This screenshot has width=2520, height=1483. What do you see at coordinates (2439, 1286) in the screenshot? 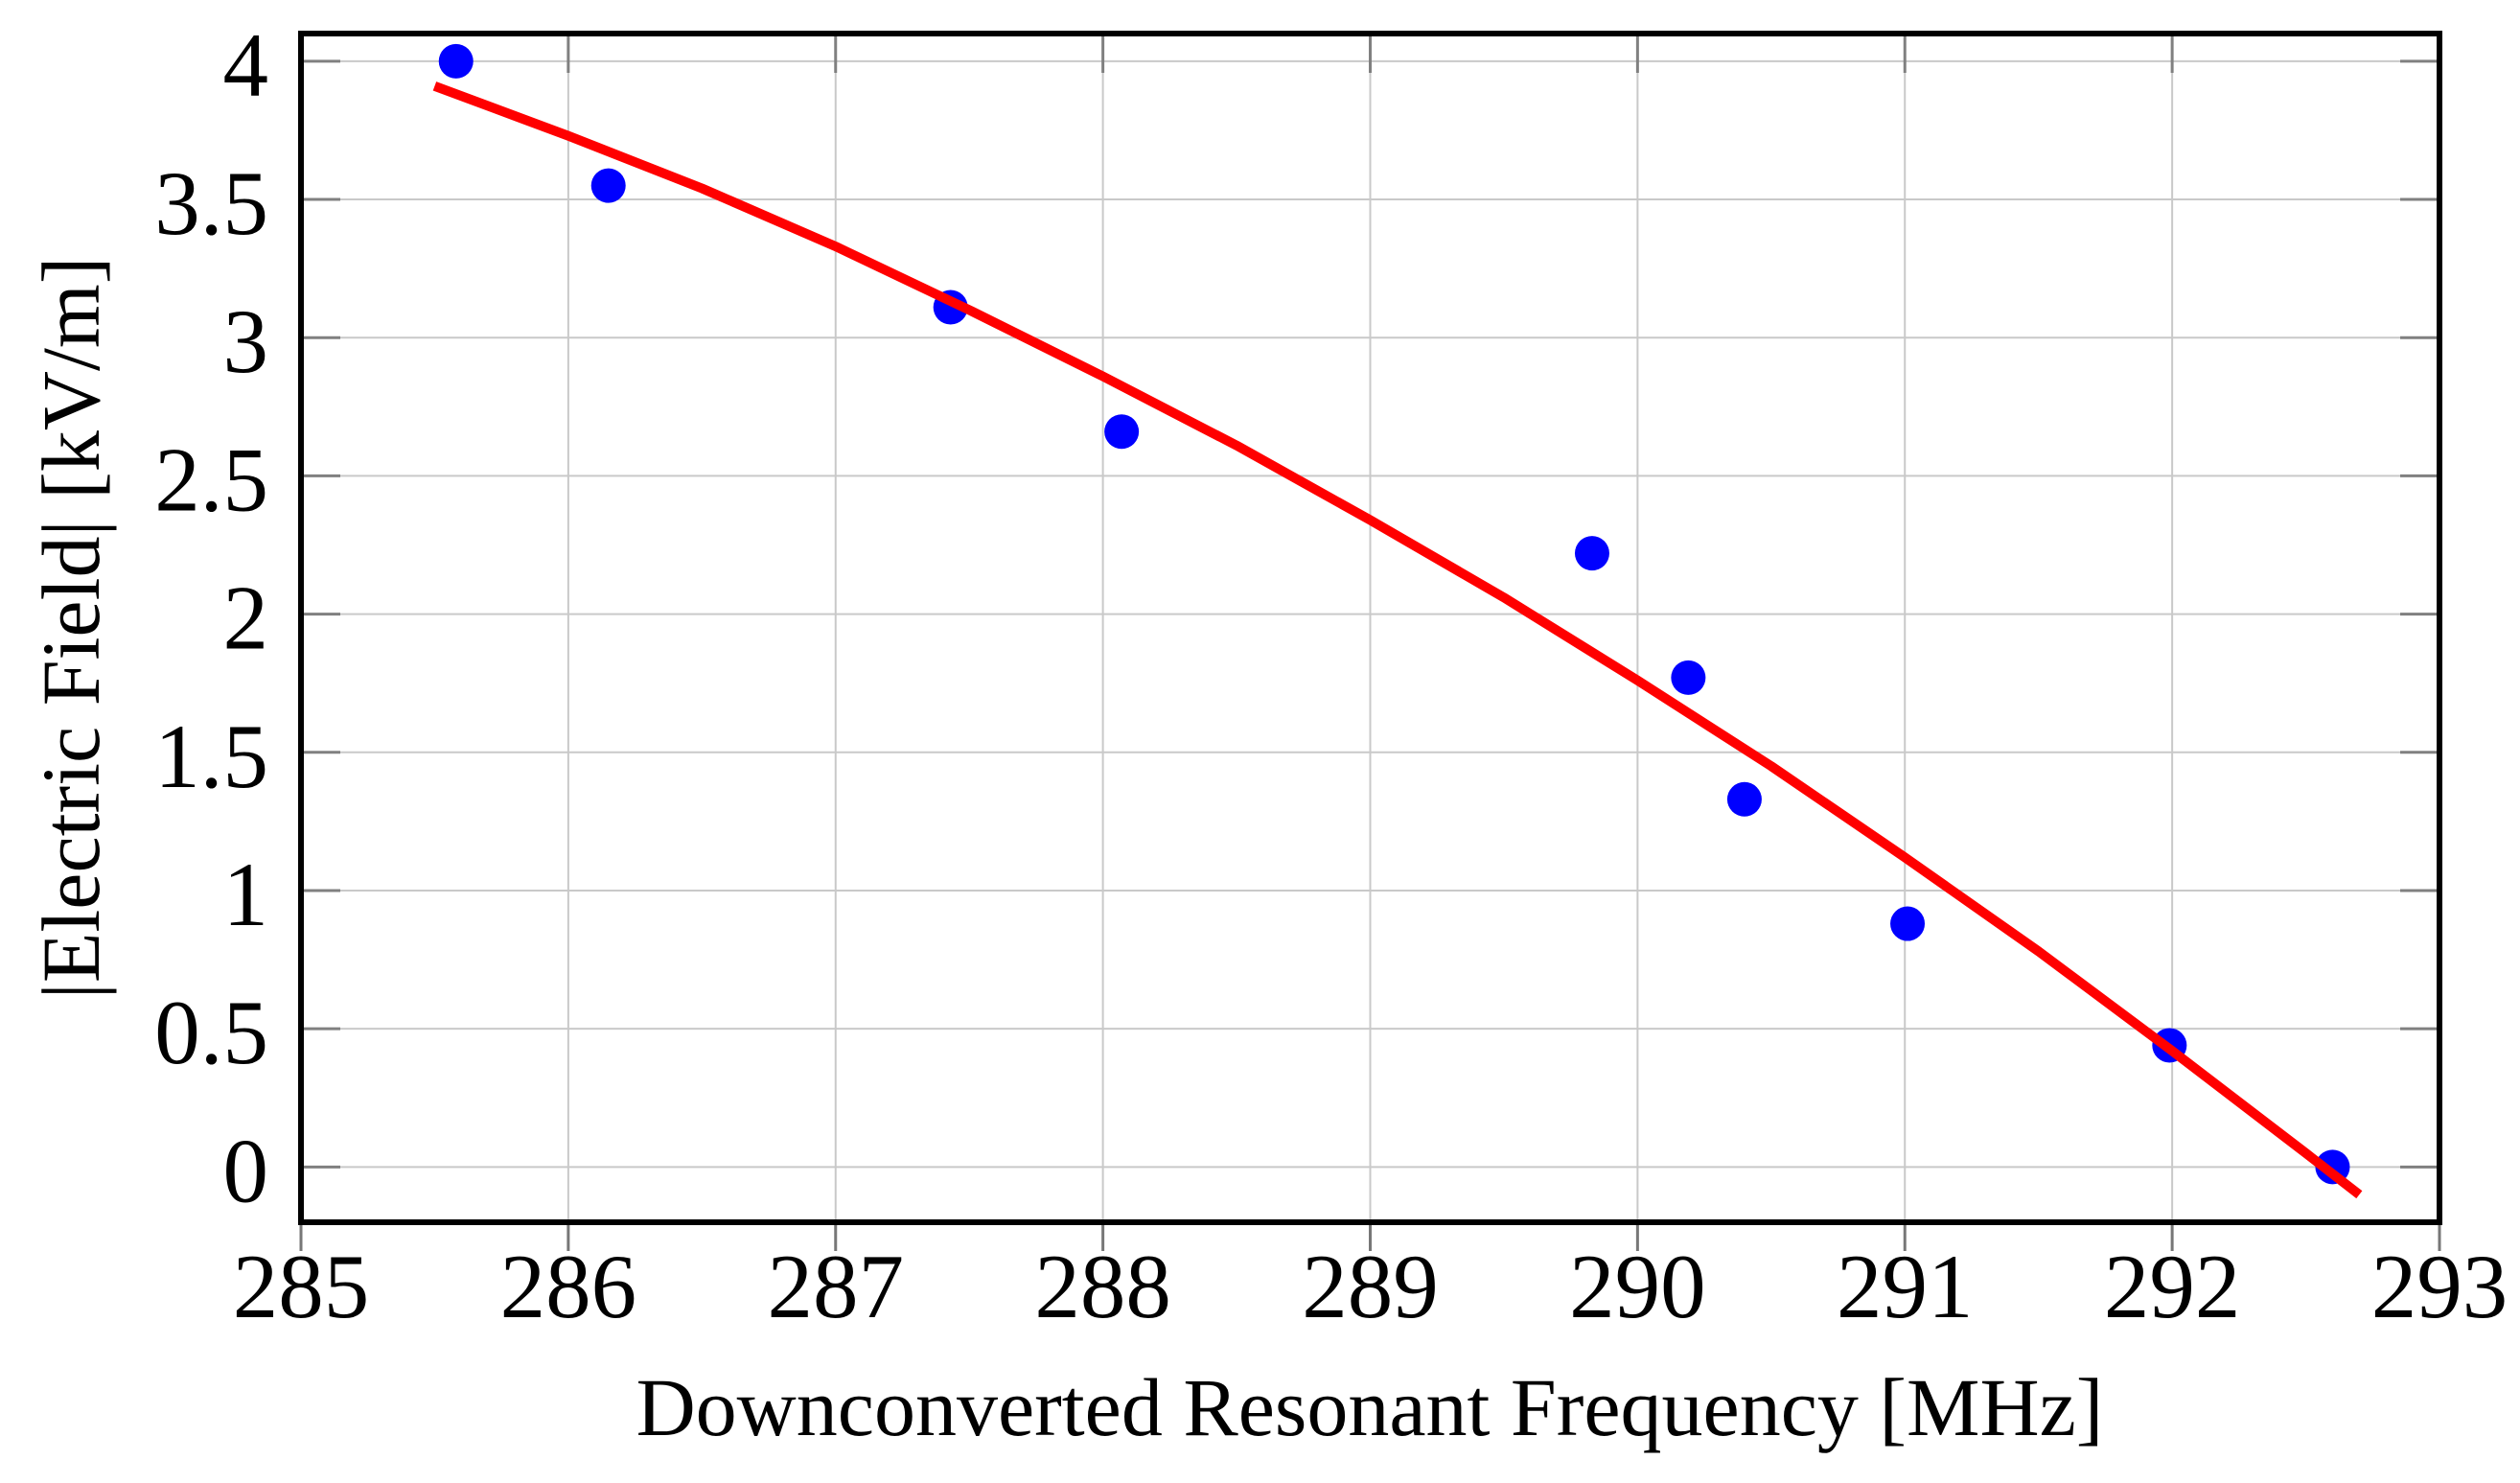
I see `x-tick-label: 293` at bounding box center [2439, 1286].